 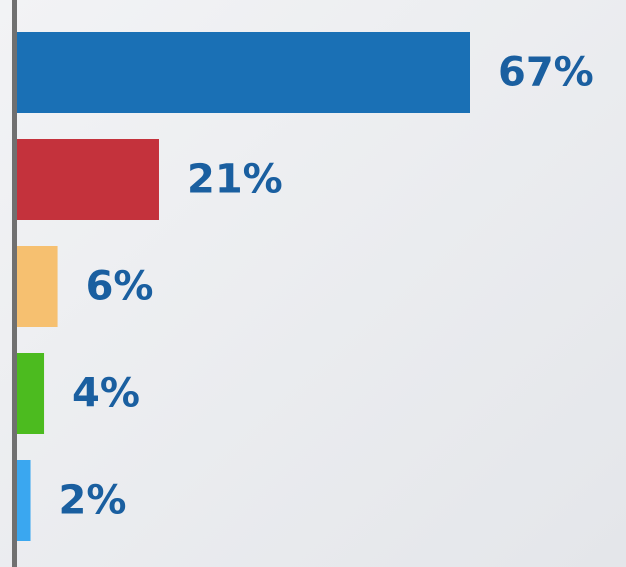 I want to click on value-label: 6%, so click(x=120, y=287).